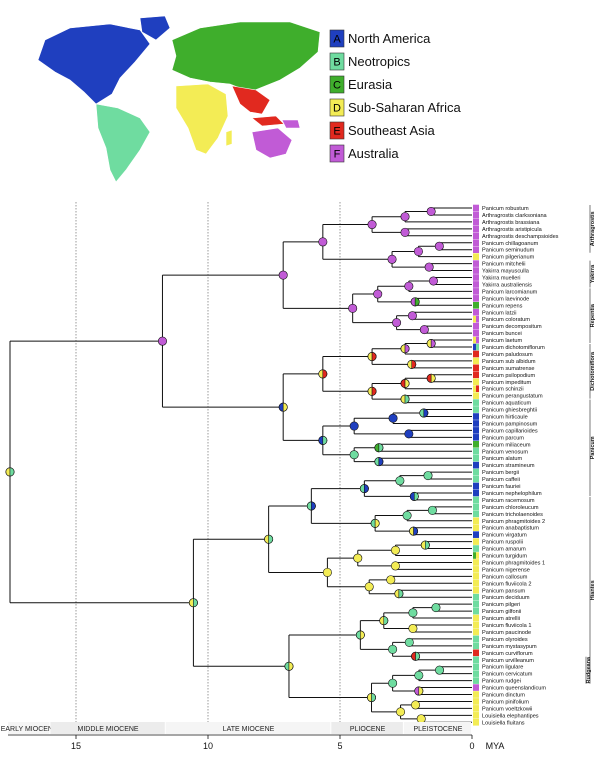 The width and height of the screenshot is (600, 776). I want to click on taxon-label: Panicum pilgeri, so click(501, 605).